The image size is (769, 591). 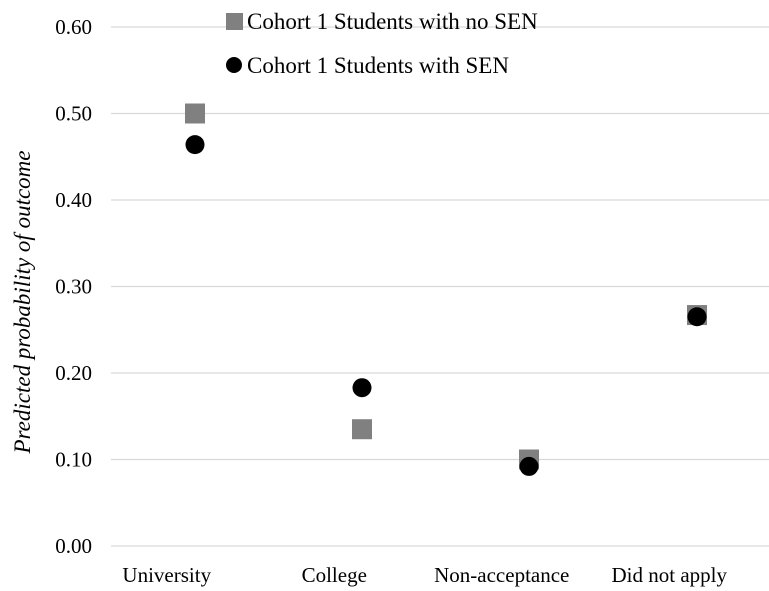 What do you see at coordinates (234, 21) in the screenshot?
I see `legend-square-icon` at bounding box center [234, 21].